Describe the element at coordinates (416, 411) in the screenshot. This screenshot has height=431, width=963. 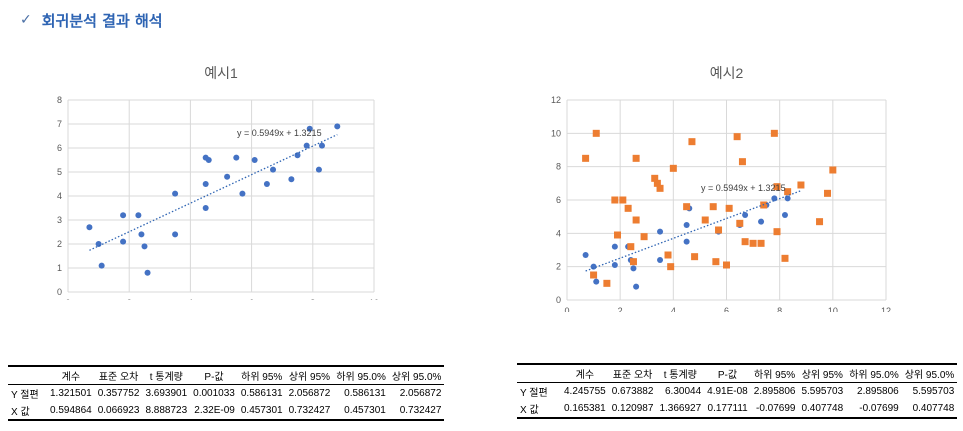
I see `table-cell: 0.732427` at that location.